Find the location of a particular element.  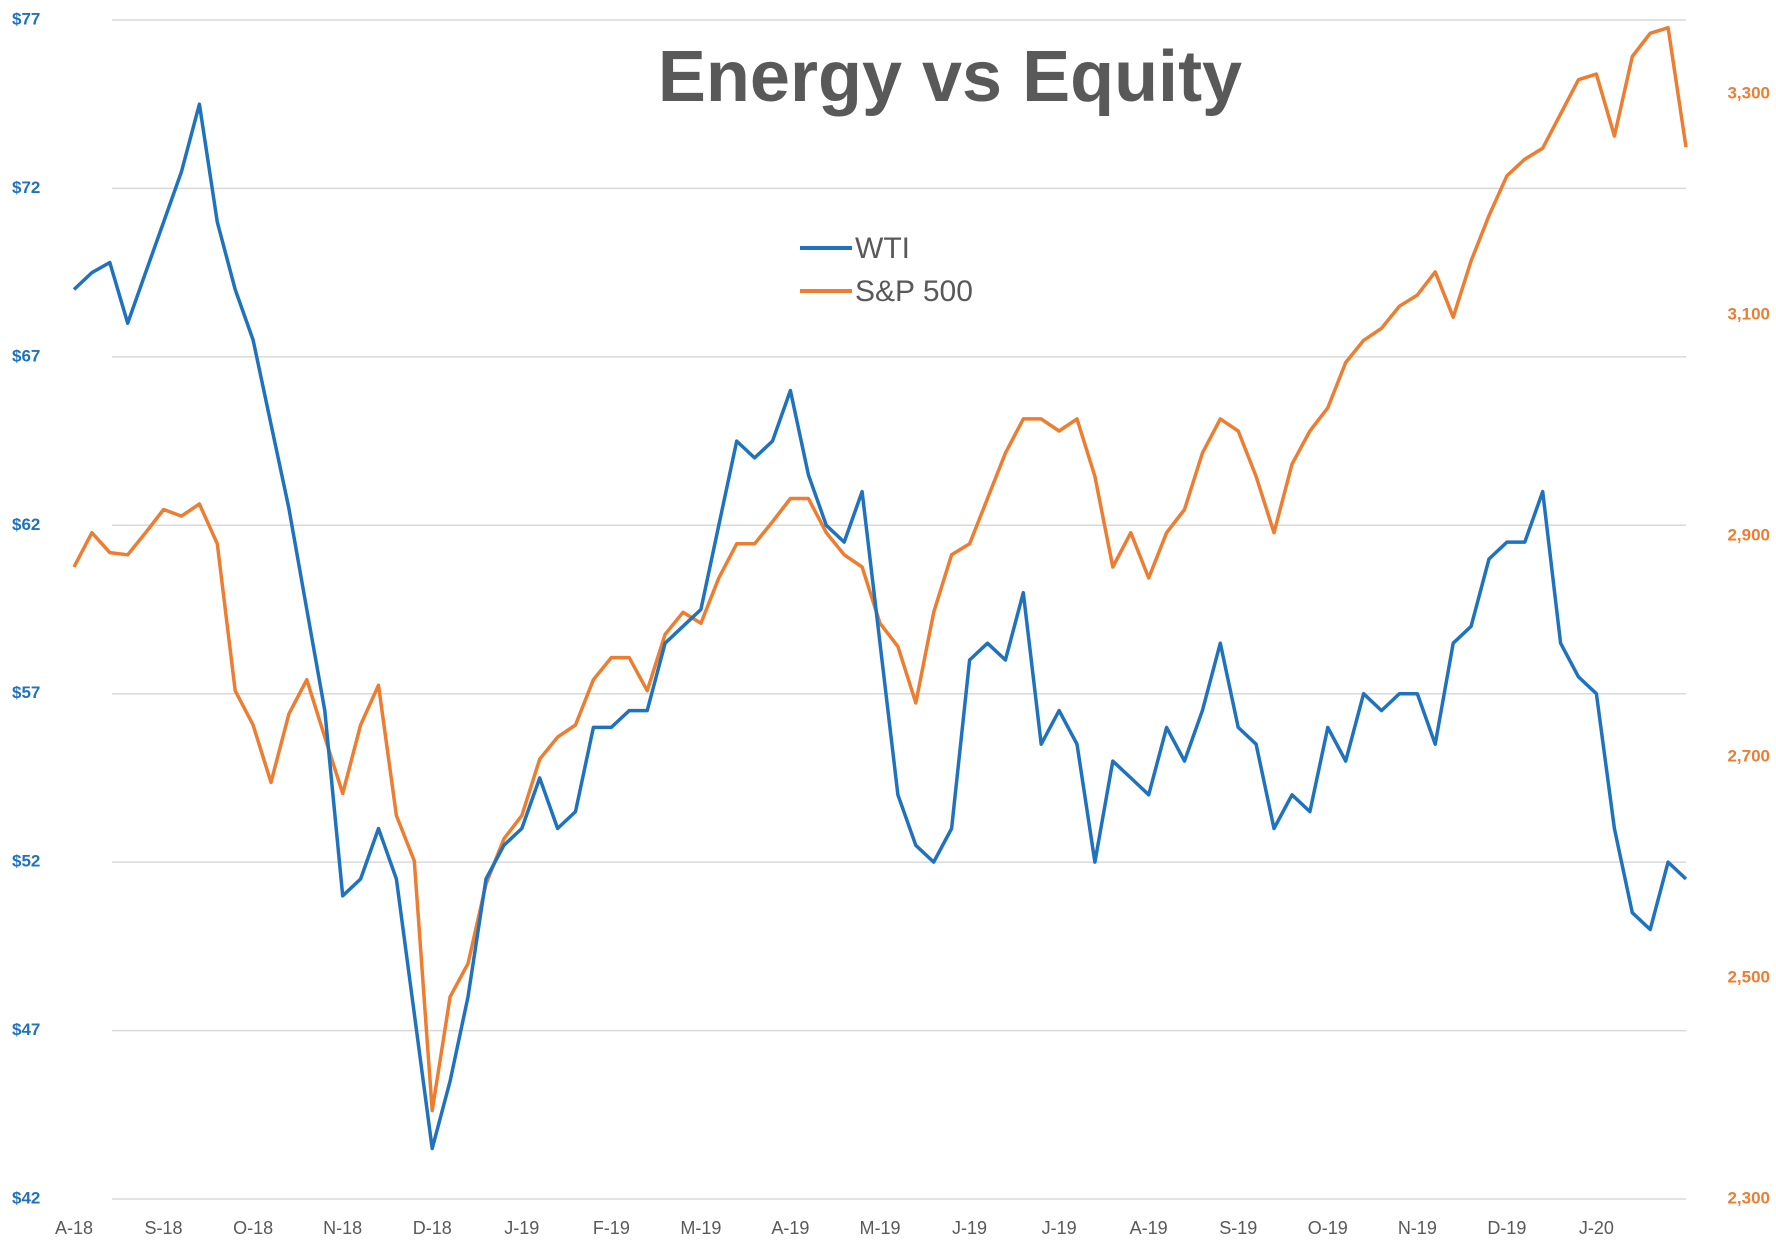

x-tick-label: O-19 is located at coordinates (1328, 1228).